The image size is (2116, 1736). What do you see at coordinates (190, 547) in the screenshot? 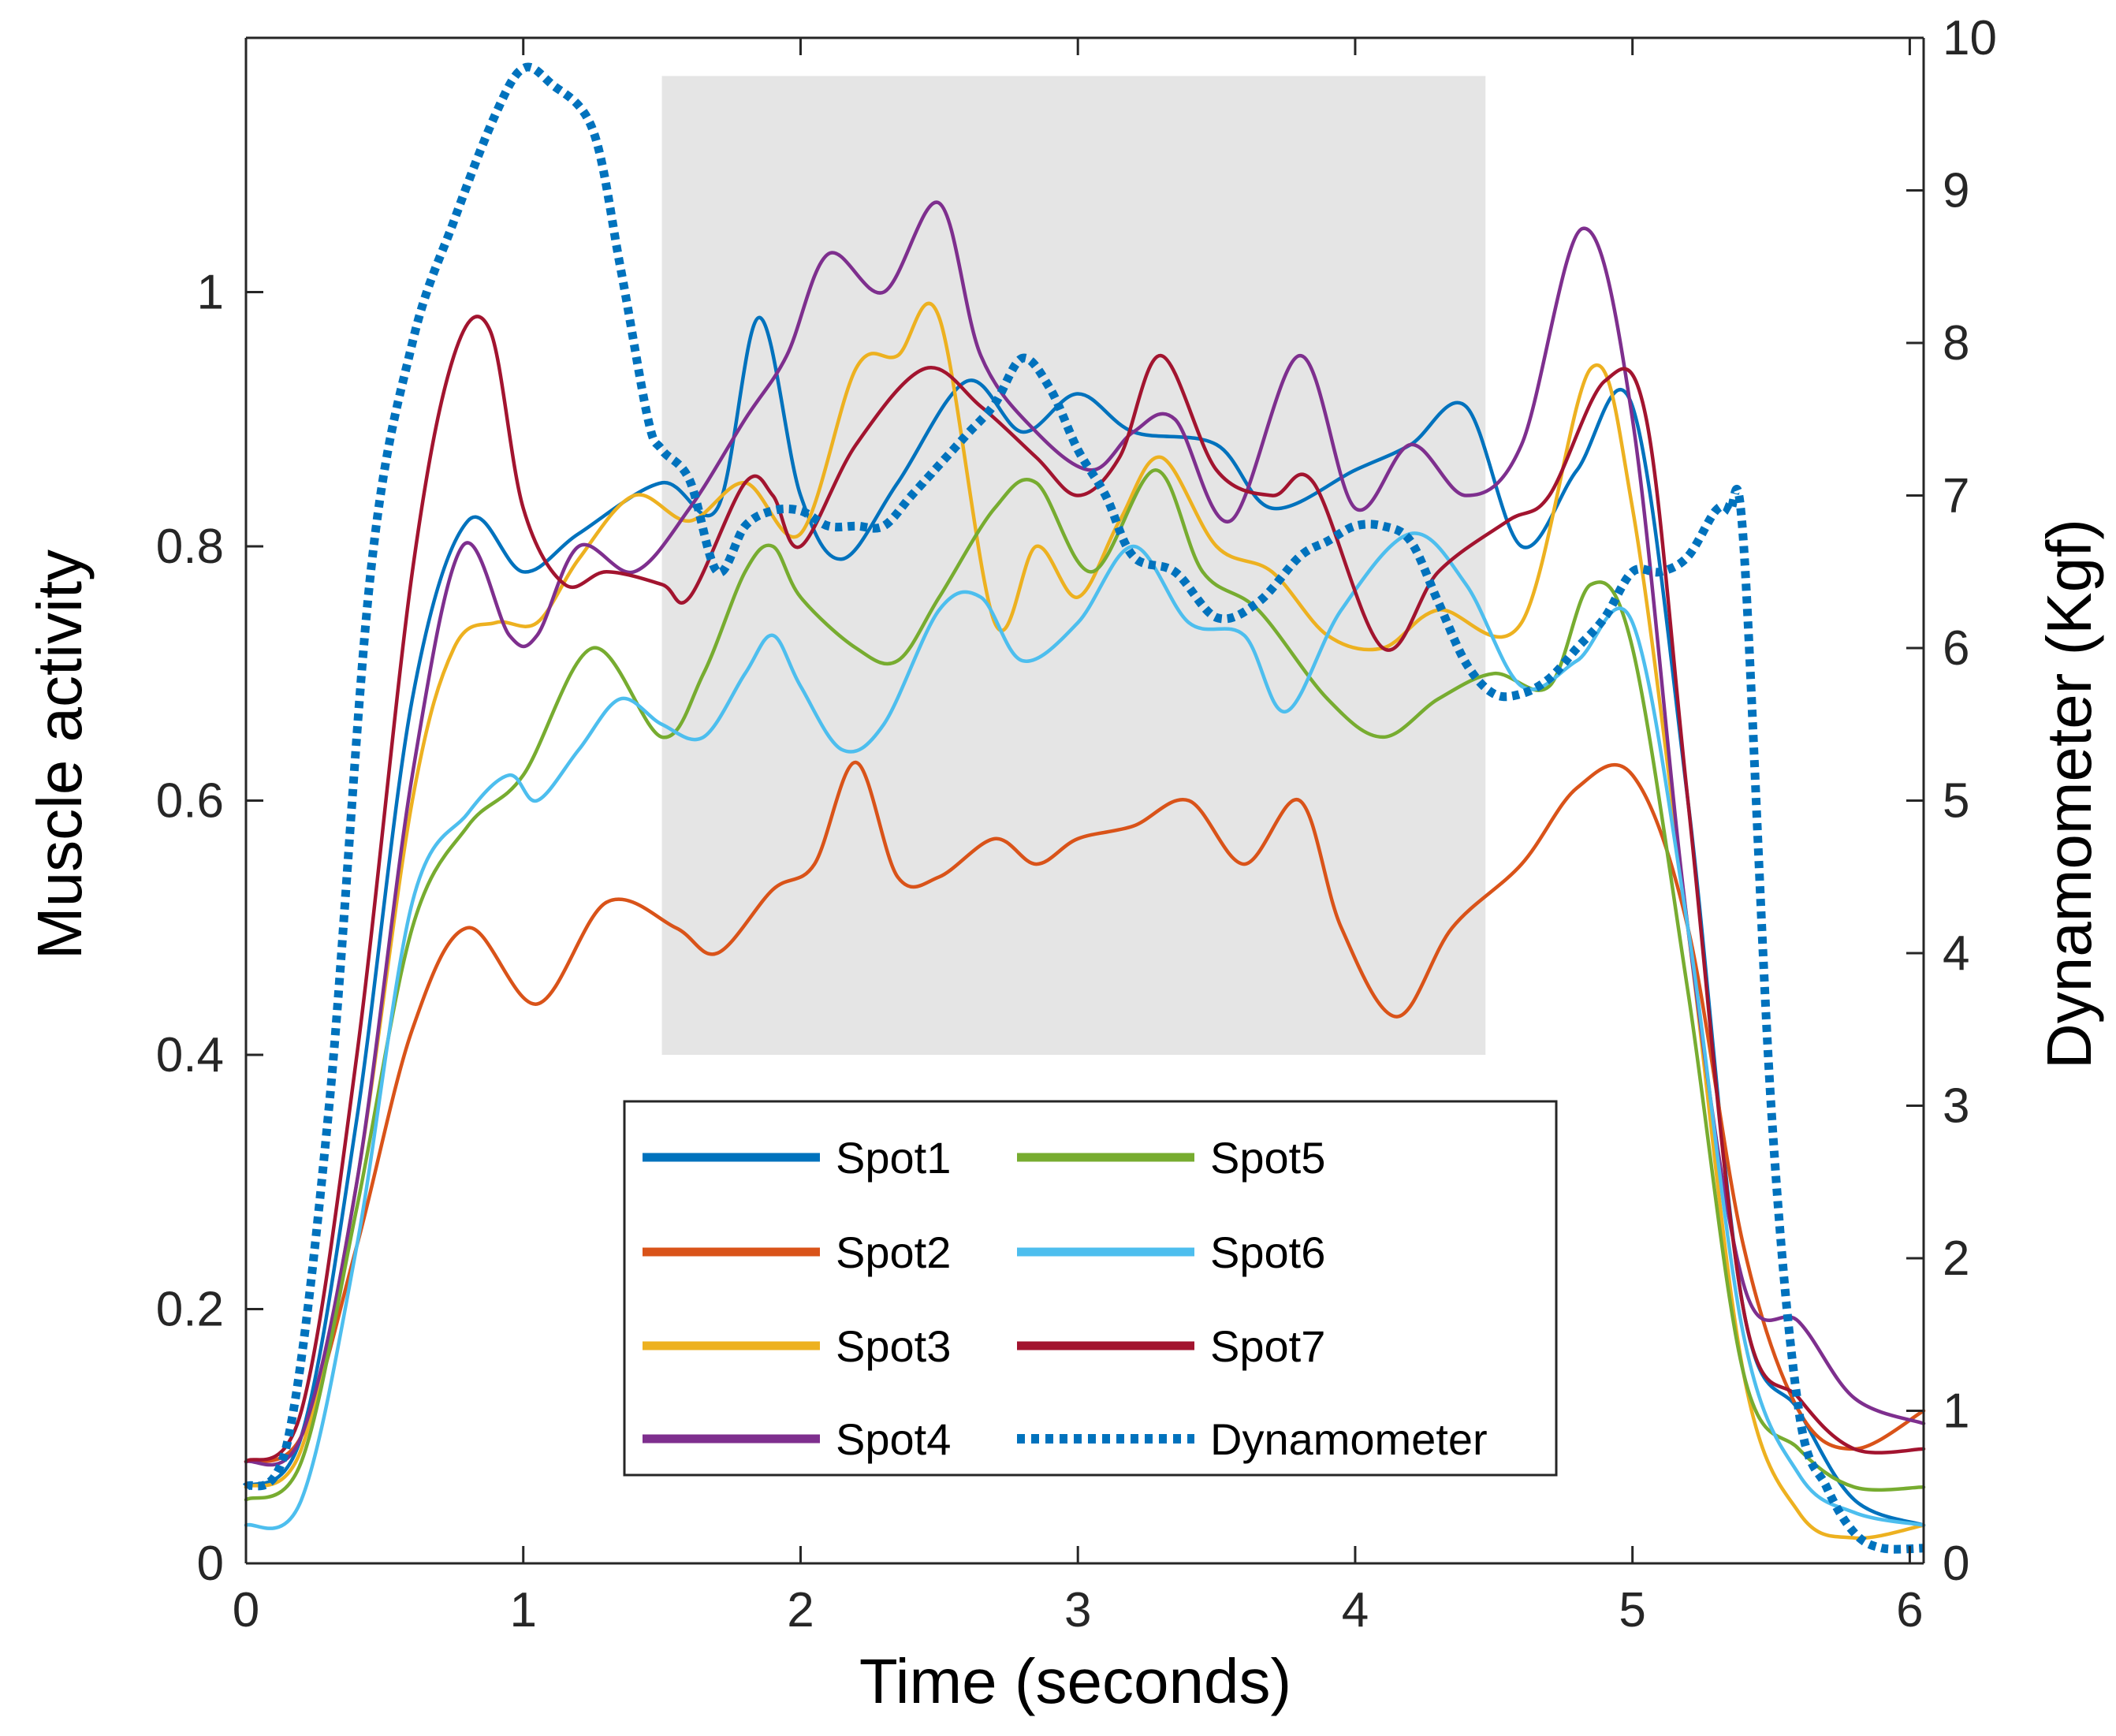
I see `y-tick-label: 0.8` at bounding box center [190, 547].